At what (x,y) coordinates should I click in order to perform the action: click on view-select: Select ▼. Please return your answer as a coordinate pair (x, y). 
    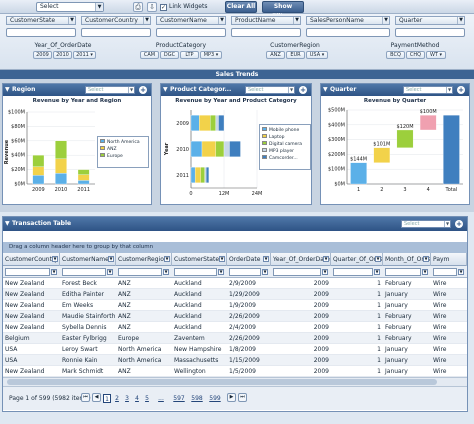
    Looking at the image, I should click on (70, 7).